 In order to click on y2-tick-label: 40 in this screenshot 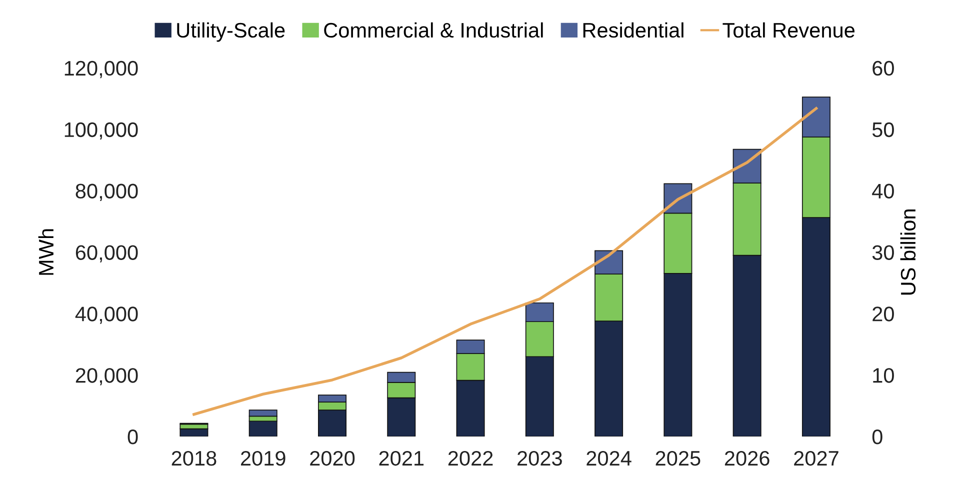, I will do `click(883, 191)`.